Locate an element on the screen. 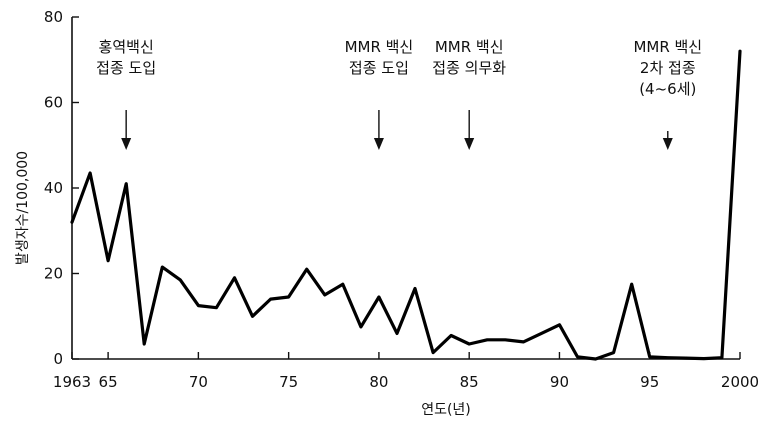 This screenshot has height=421, width=763. y-tick-label: 80 is located at coordinates (53, 17).